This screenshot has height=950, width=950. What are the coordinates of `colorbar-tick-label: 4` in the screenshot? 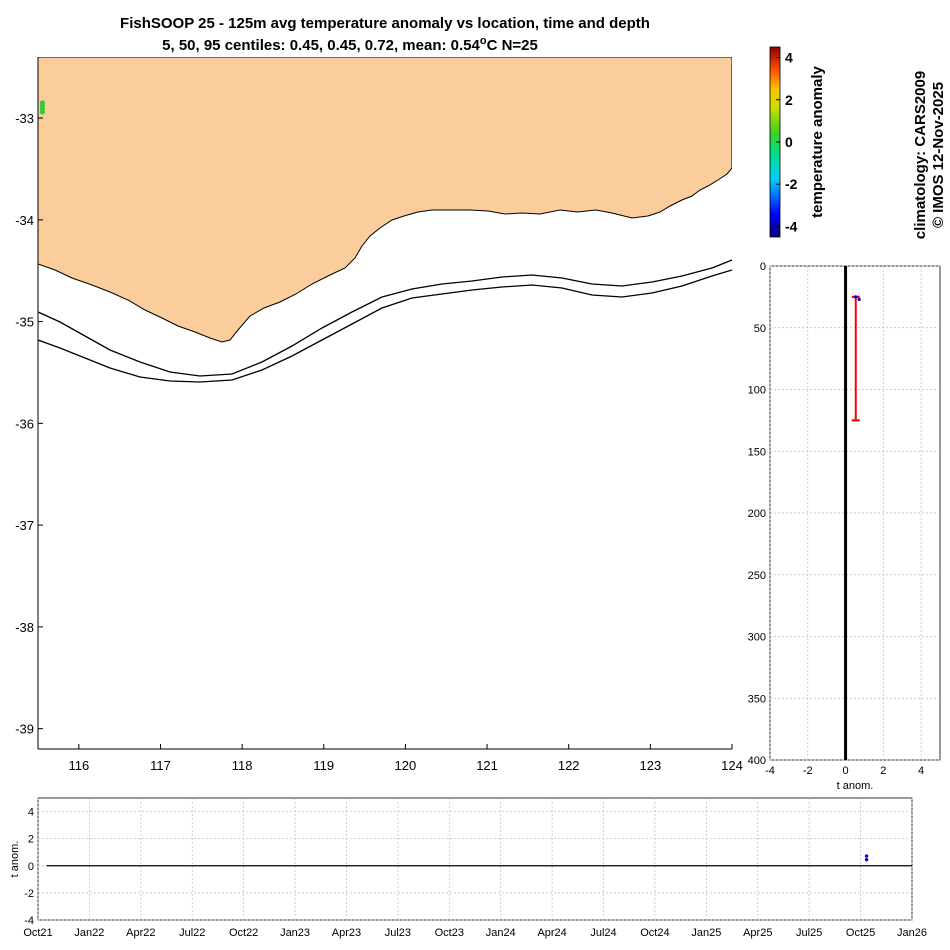 It's located at (789, 58).